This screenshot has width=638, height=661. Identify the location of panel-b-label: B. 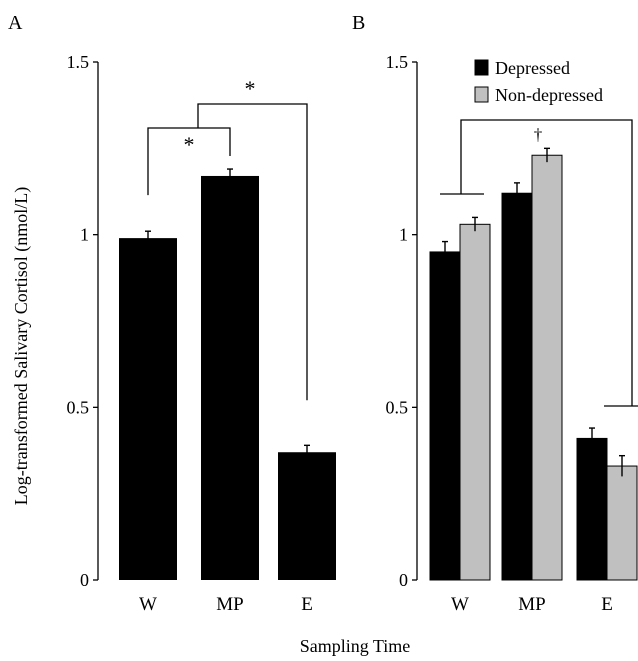
(358, 23).